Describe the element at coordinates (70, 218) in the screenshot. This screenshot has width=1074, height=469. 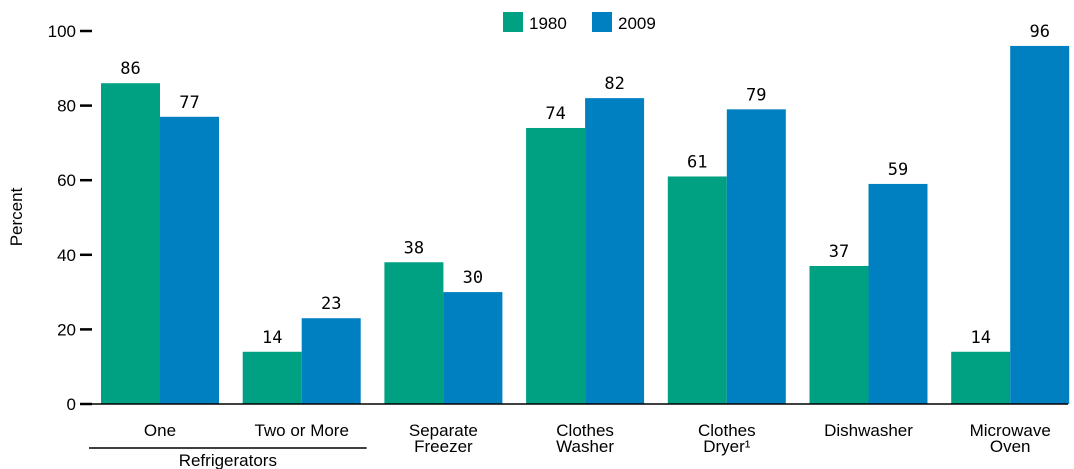
I see `y-axis: 0 20 40 60 80 100` at that location.